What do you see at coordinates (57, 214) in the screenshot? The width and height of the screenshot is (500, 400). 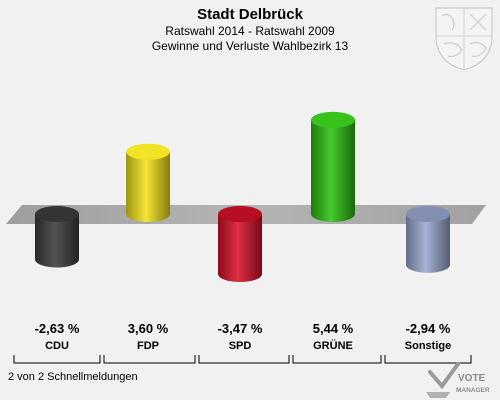 I see `bar-cap-cdu` at bounding box center [57, 214].